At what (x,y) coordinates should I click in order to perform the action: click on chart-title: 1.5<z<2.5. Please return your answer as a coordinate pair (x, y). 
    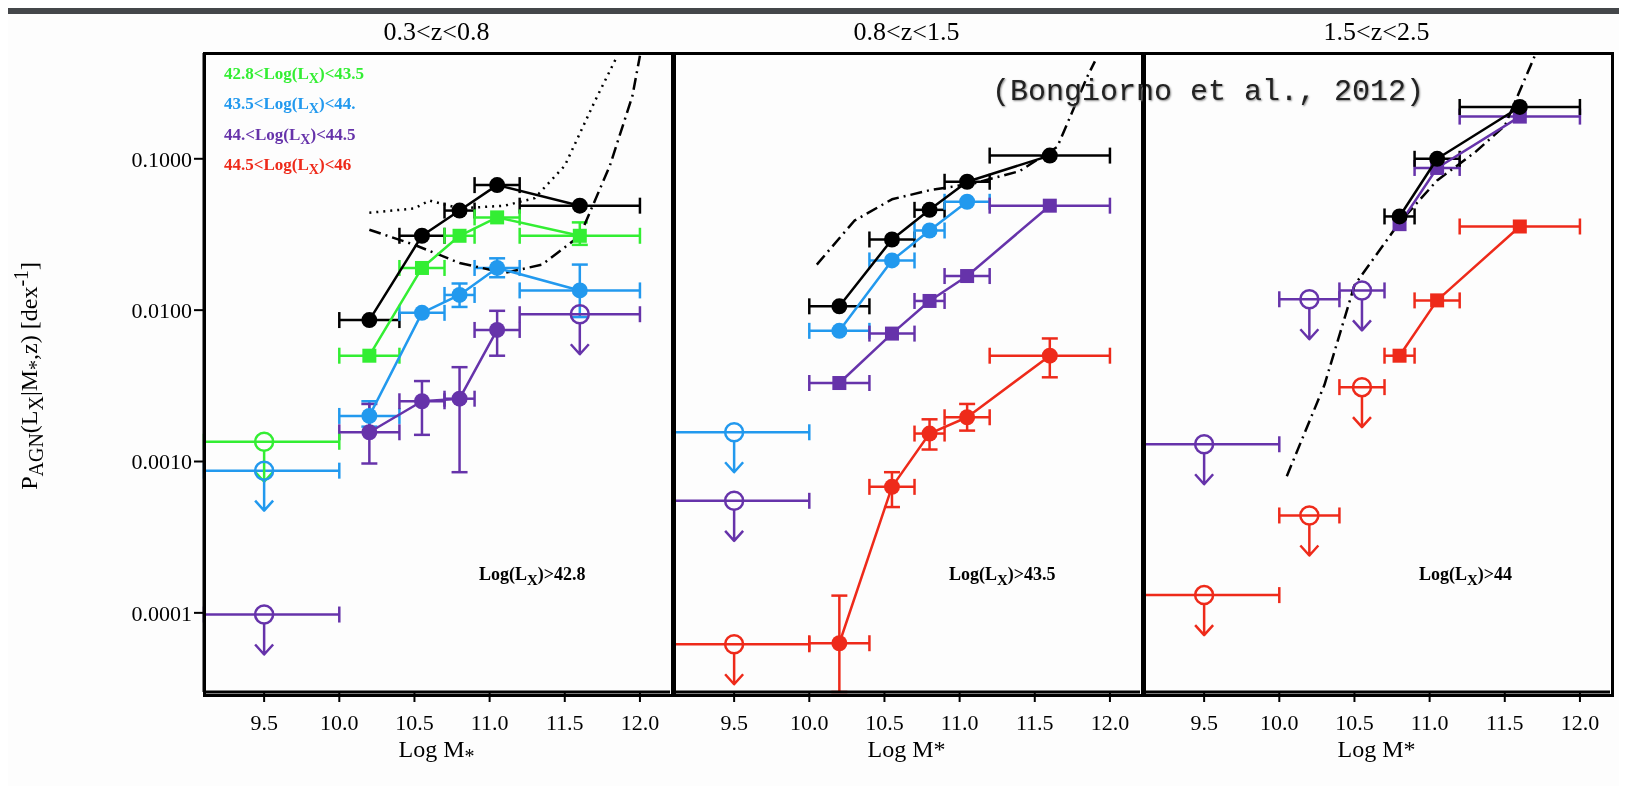
    Looking at the image, I should click on (1376, 32).